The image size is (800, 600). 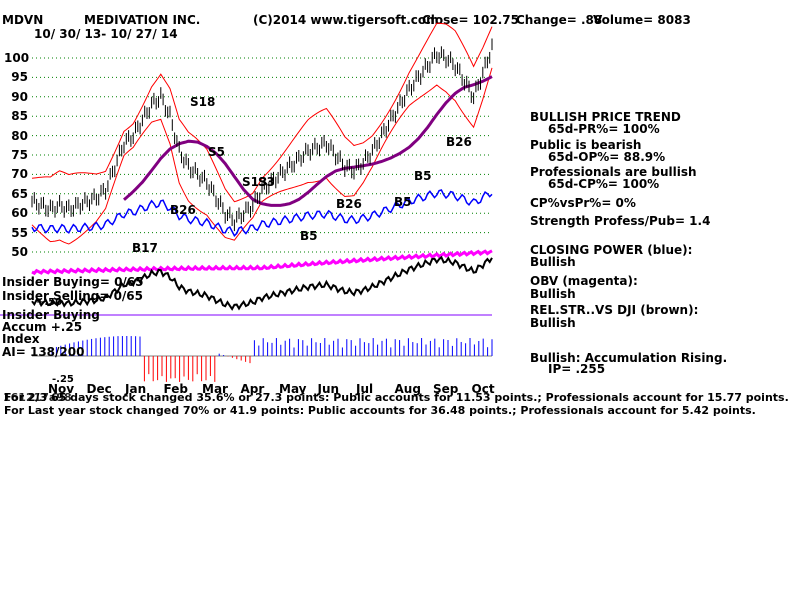 I want to click on y-tick-label: 65, so click(x=19, y=193).